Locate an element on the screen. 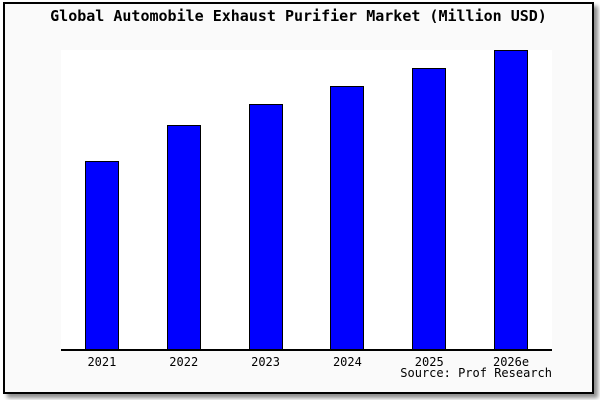 The height and width of the screenshot is (400, 600). bar-slot-2024 is located at coordinates (347, 199).